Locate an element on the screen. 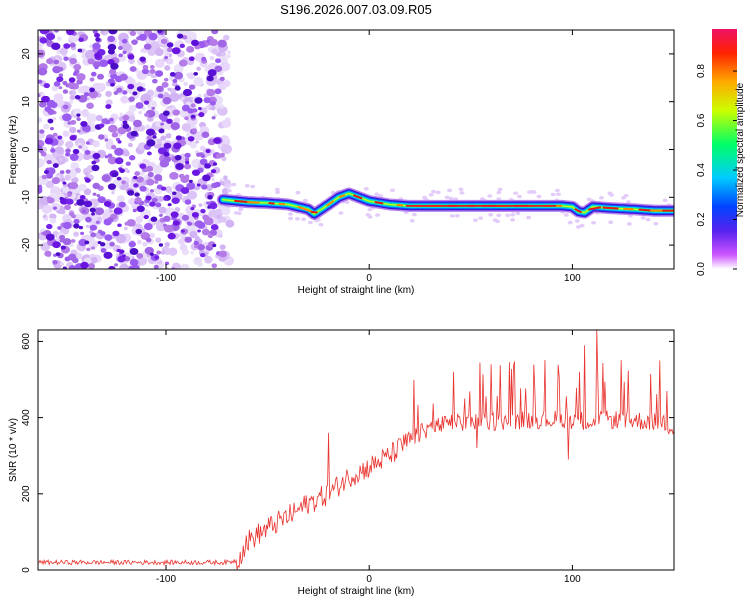 This screenshot has height=600, width=750. top-y-tick-label: 10 is located at coordinates (26, 102).